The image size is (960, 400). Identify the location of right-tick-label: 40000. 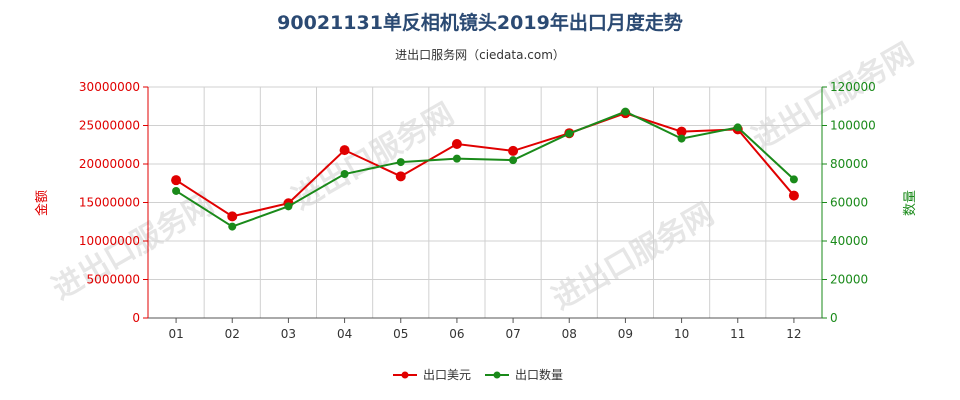
(849, 241).